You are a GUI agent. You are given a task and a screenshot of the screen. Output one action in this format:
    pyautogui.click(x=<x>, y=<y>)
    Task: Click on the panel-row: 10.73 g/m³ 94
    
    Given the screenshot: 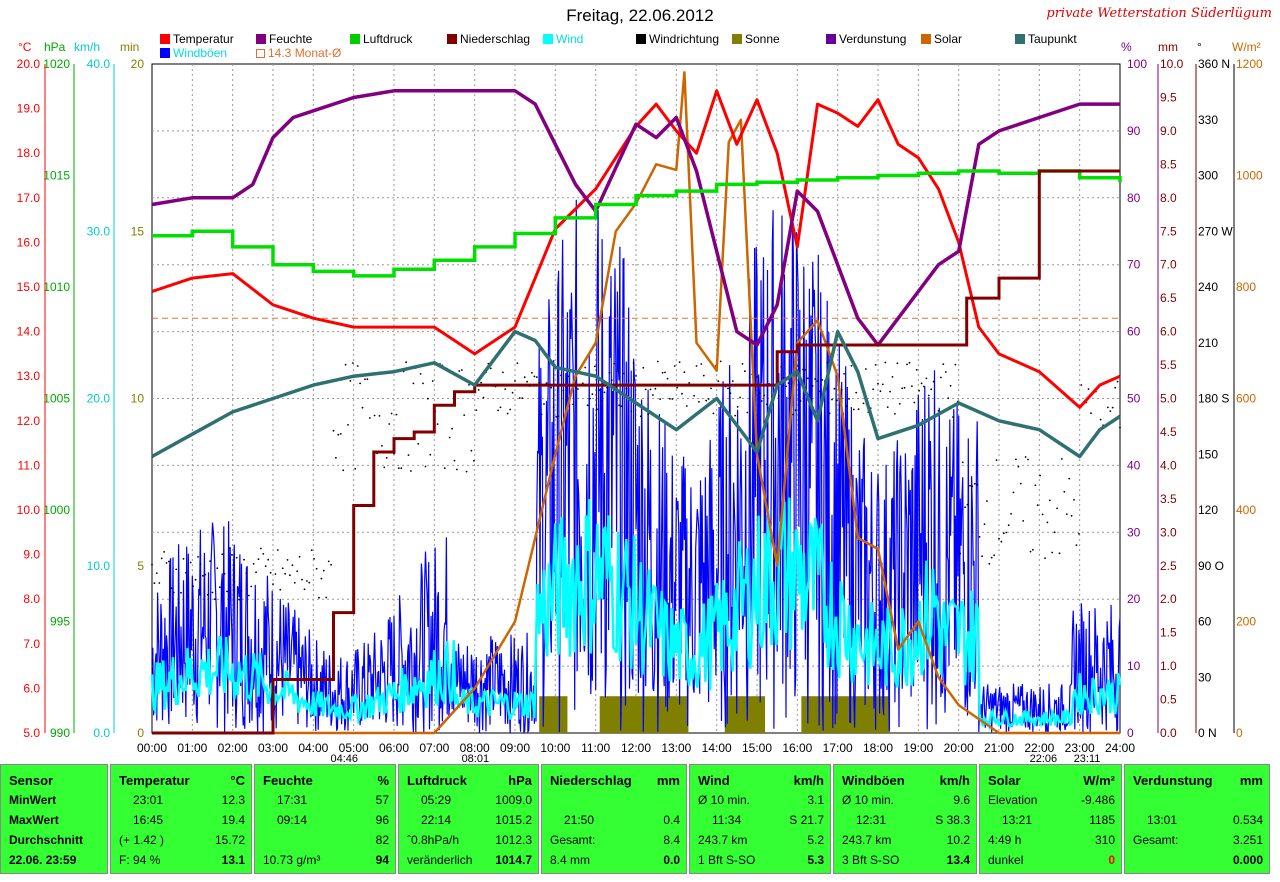 What is the action you would take?
    pyautogui.click(x=326, y=862)
    